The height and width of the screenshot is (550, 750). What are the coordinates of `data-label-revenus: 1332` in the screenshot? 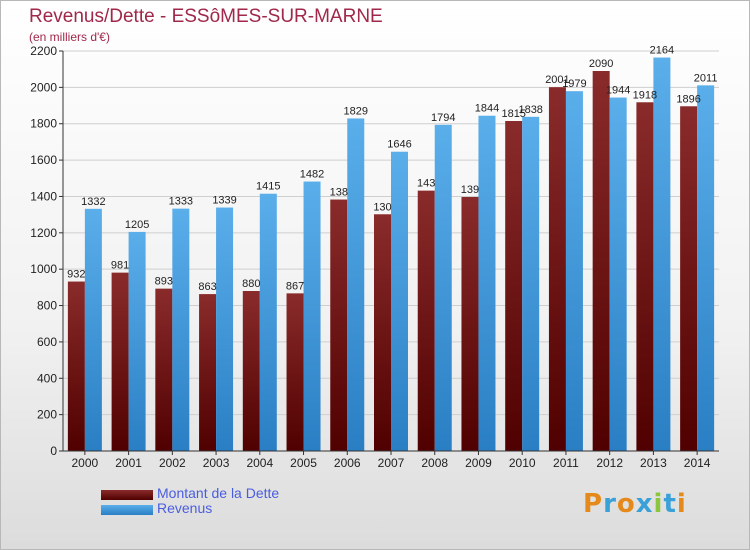 It's located at (93, 202).